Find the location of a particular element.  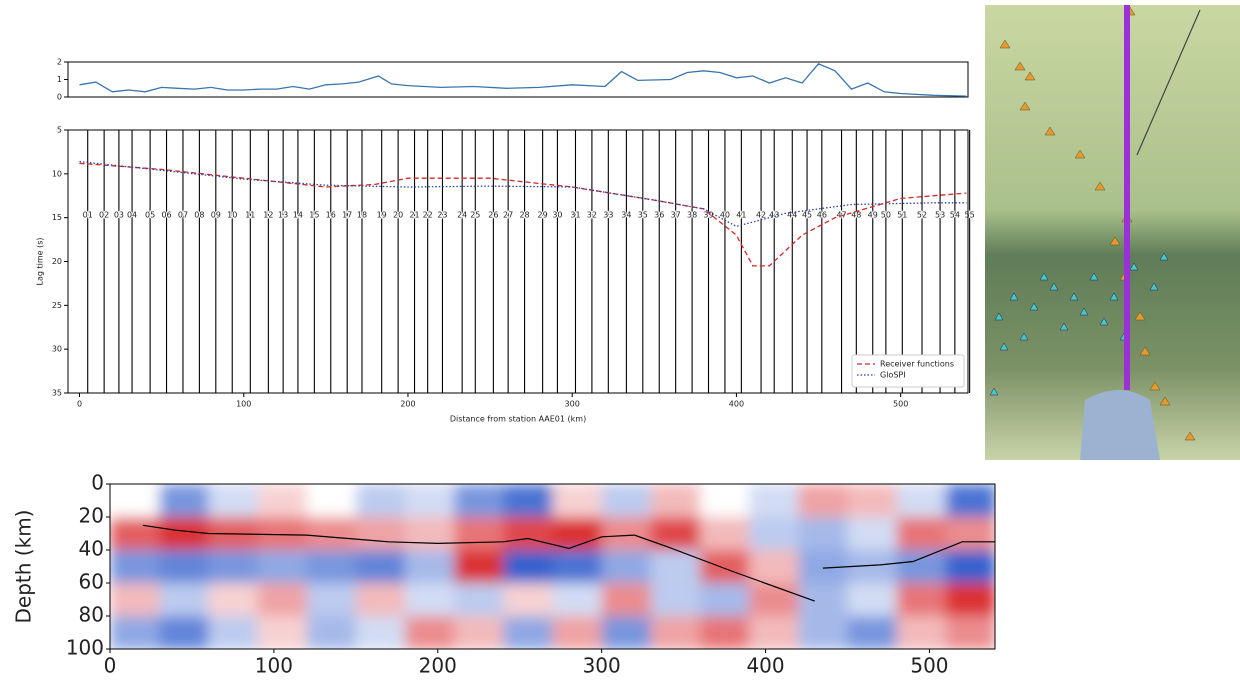

y-tick-label: 15 is located at coordinates (57, 217).